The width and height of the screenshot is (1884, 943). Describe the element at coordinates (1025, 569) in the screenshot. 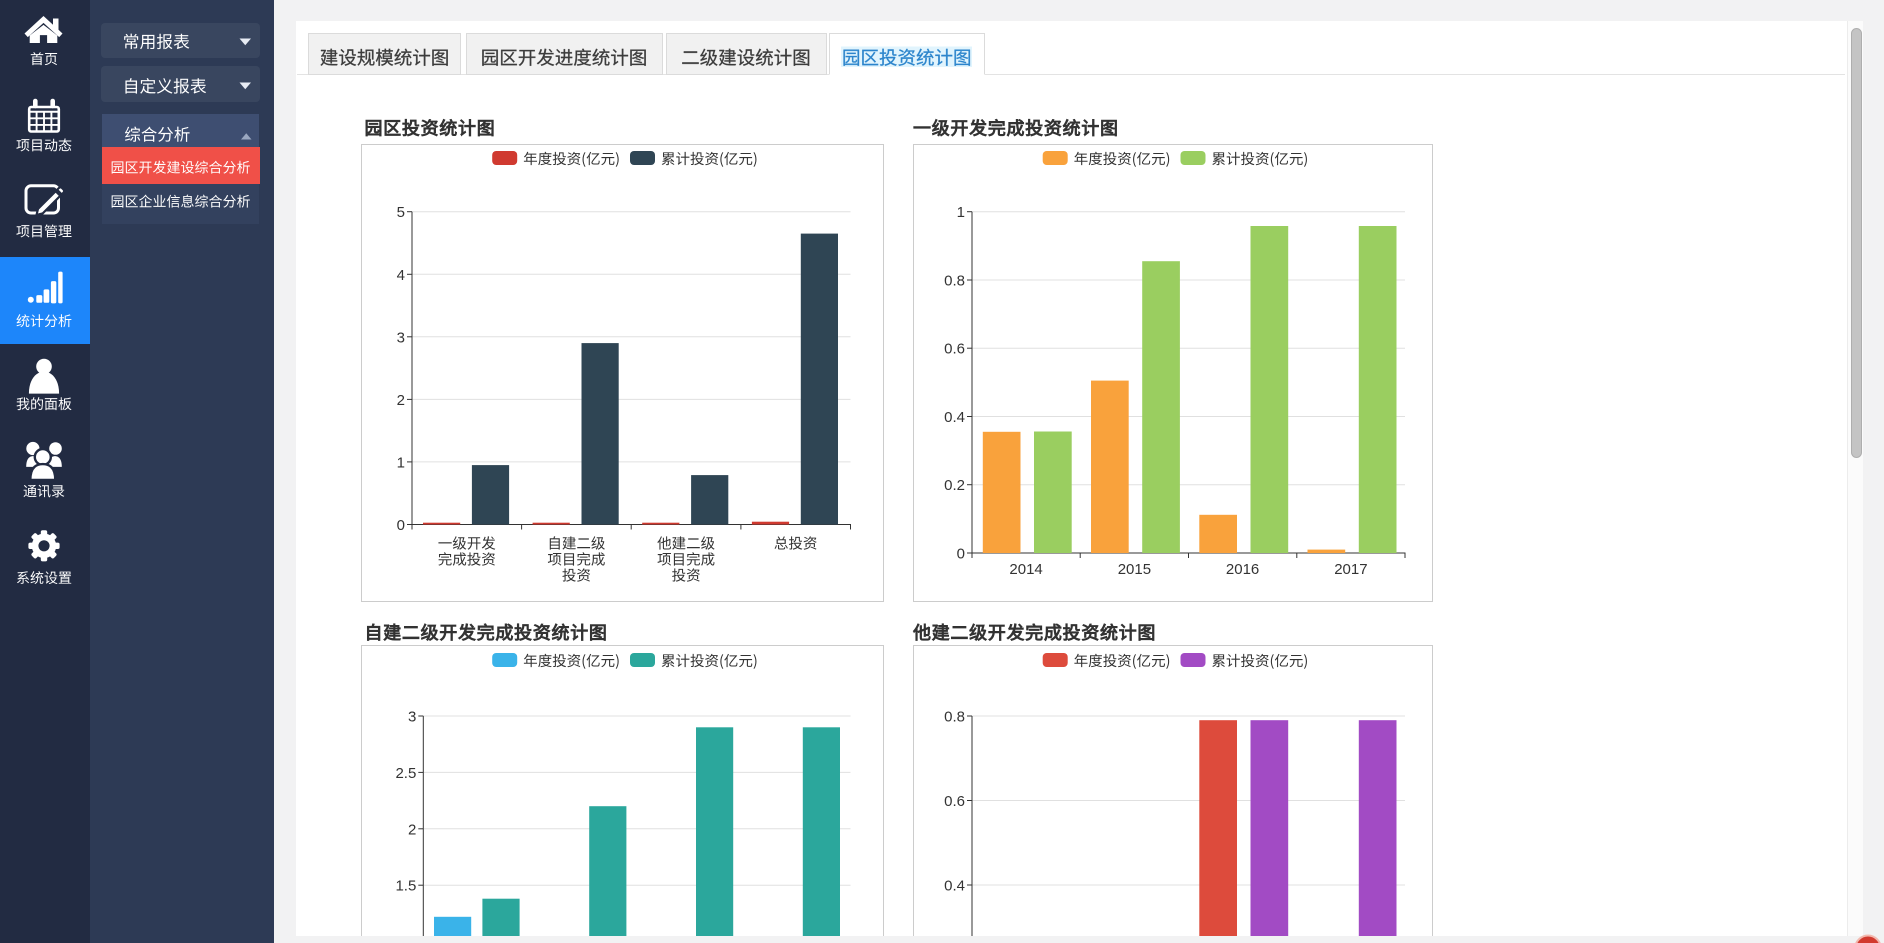

I see `svg-text: 2014` at that location.